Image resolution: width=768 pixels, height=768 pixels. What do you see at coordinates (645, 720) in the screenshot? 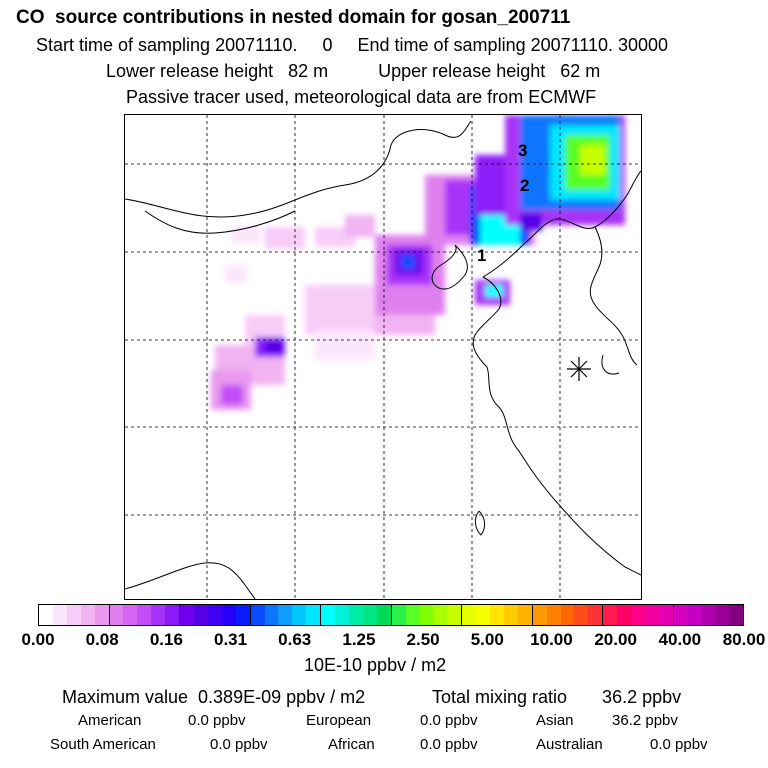
I see `region-value: 36.2 ppbv` at bounding box center [645, 720].